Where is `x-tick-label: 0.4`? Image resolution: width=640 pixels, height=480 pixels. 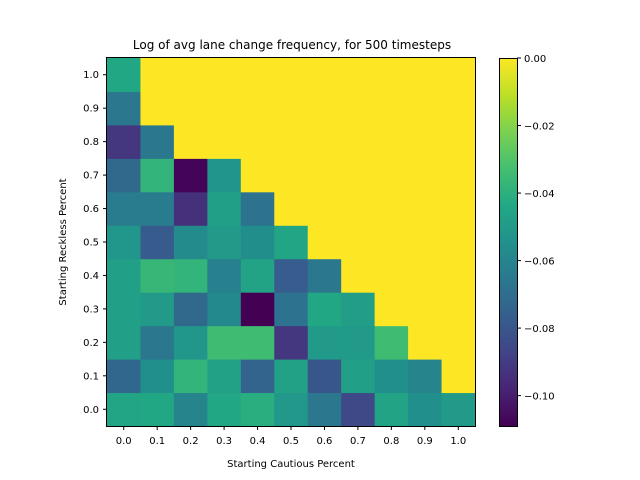 x-tick-label: 0.4 is located at coordinates (258, 441).